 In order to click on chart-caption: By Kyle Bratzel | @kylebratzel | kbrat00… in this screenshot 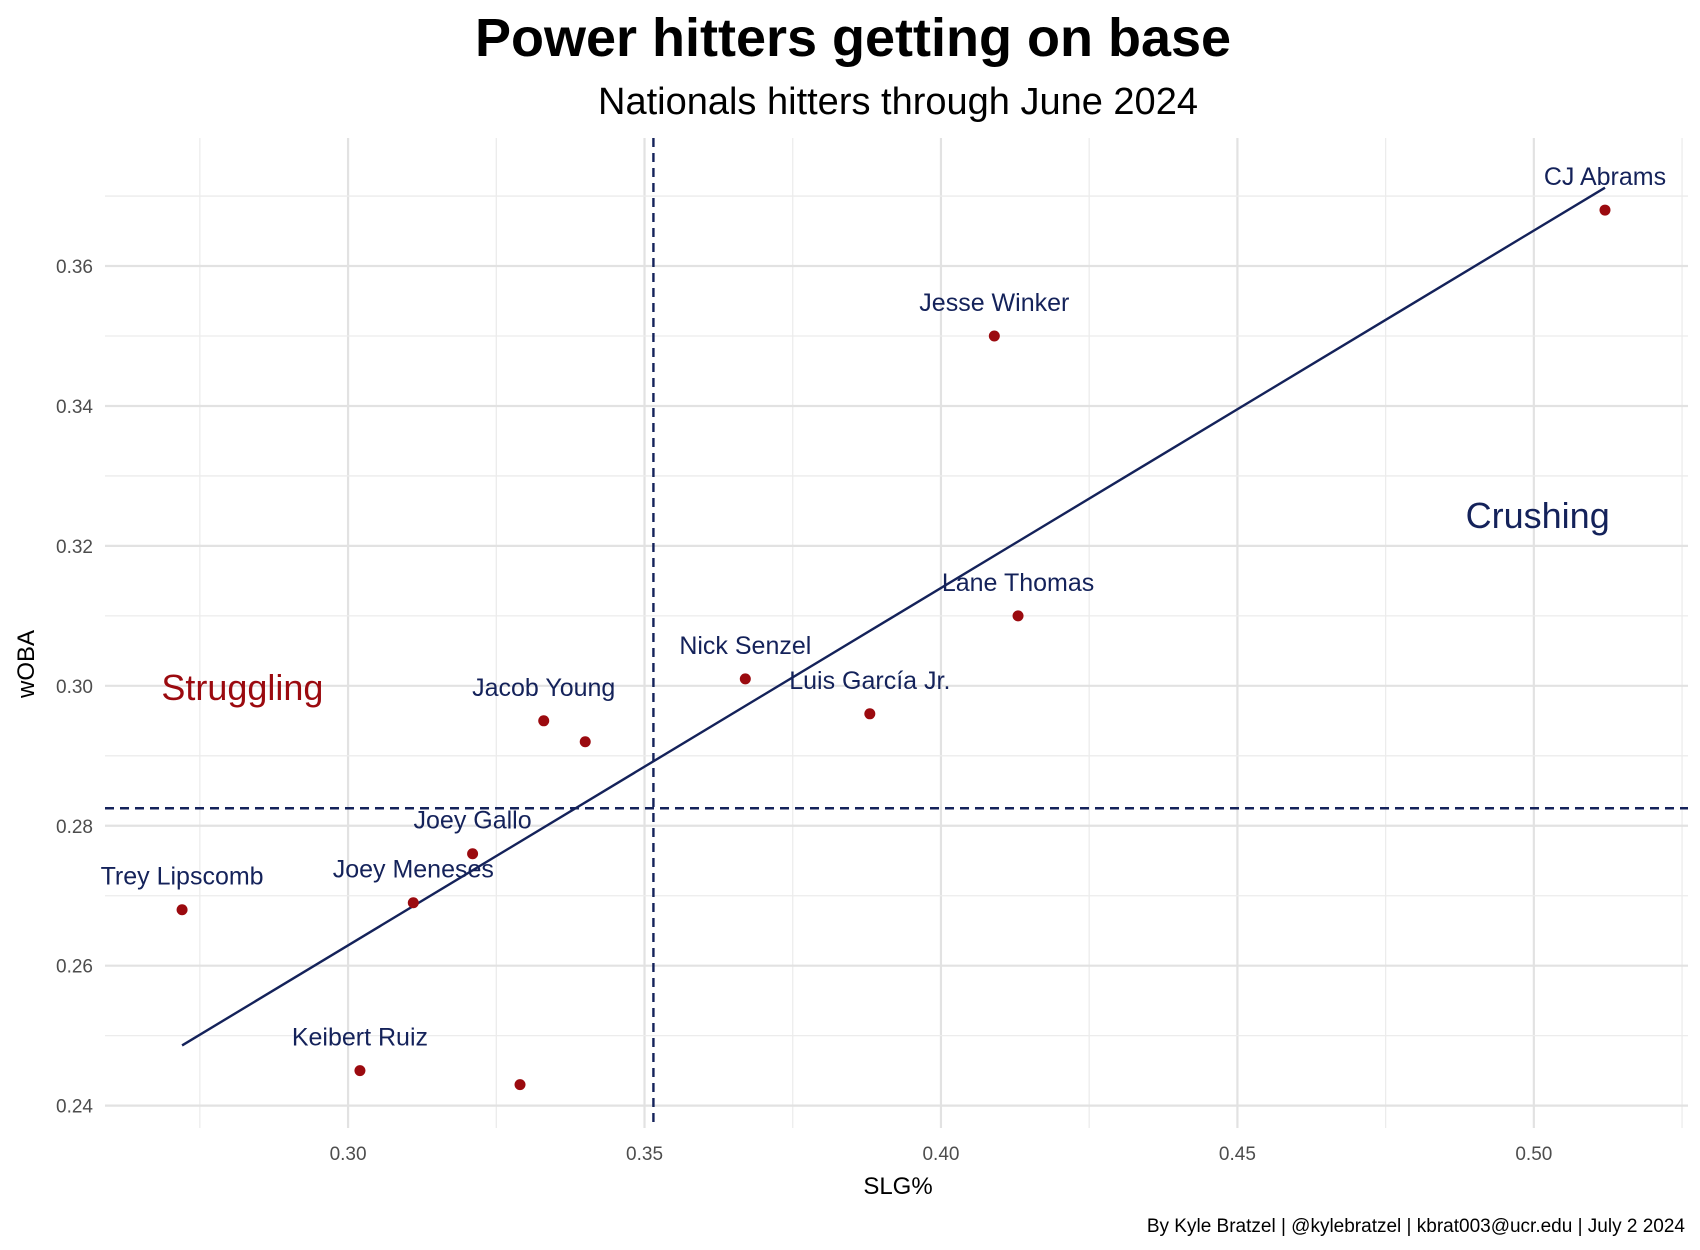, I will do `click(1416, 1226)`.